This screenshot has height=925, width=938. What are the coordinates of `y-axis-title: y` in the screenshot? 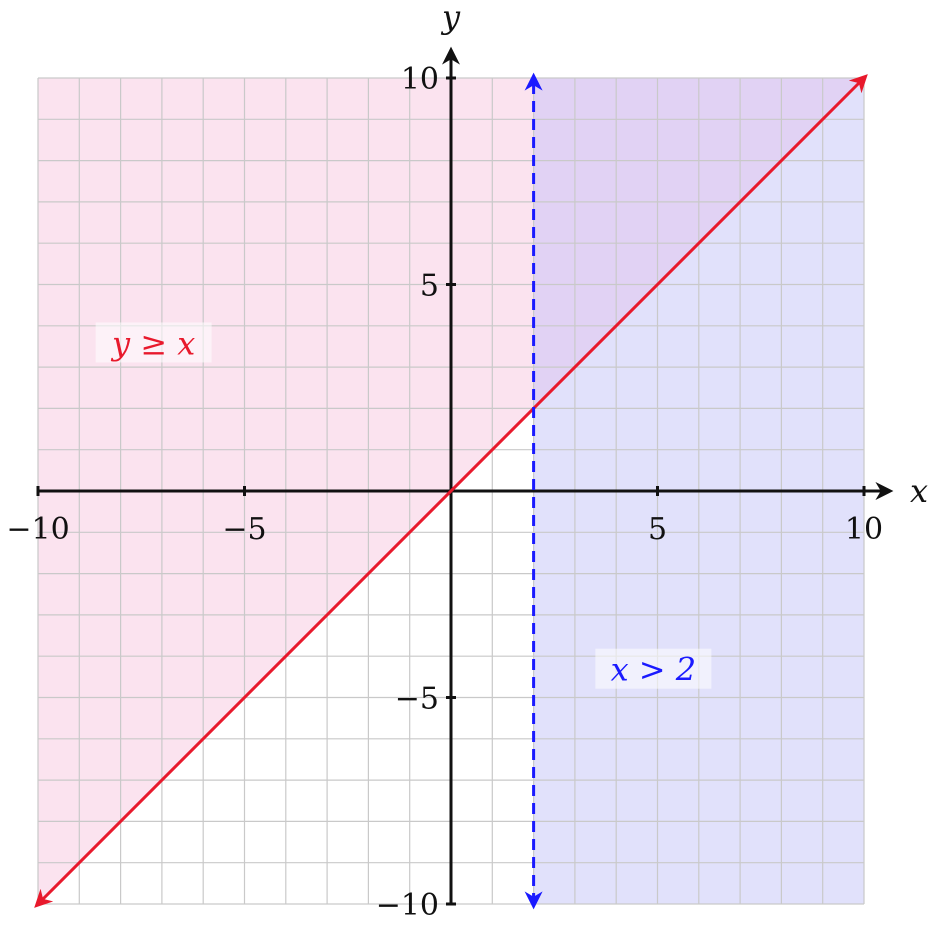 It's located at (450, 18).